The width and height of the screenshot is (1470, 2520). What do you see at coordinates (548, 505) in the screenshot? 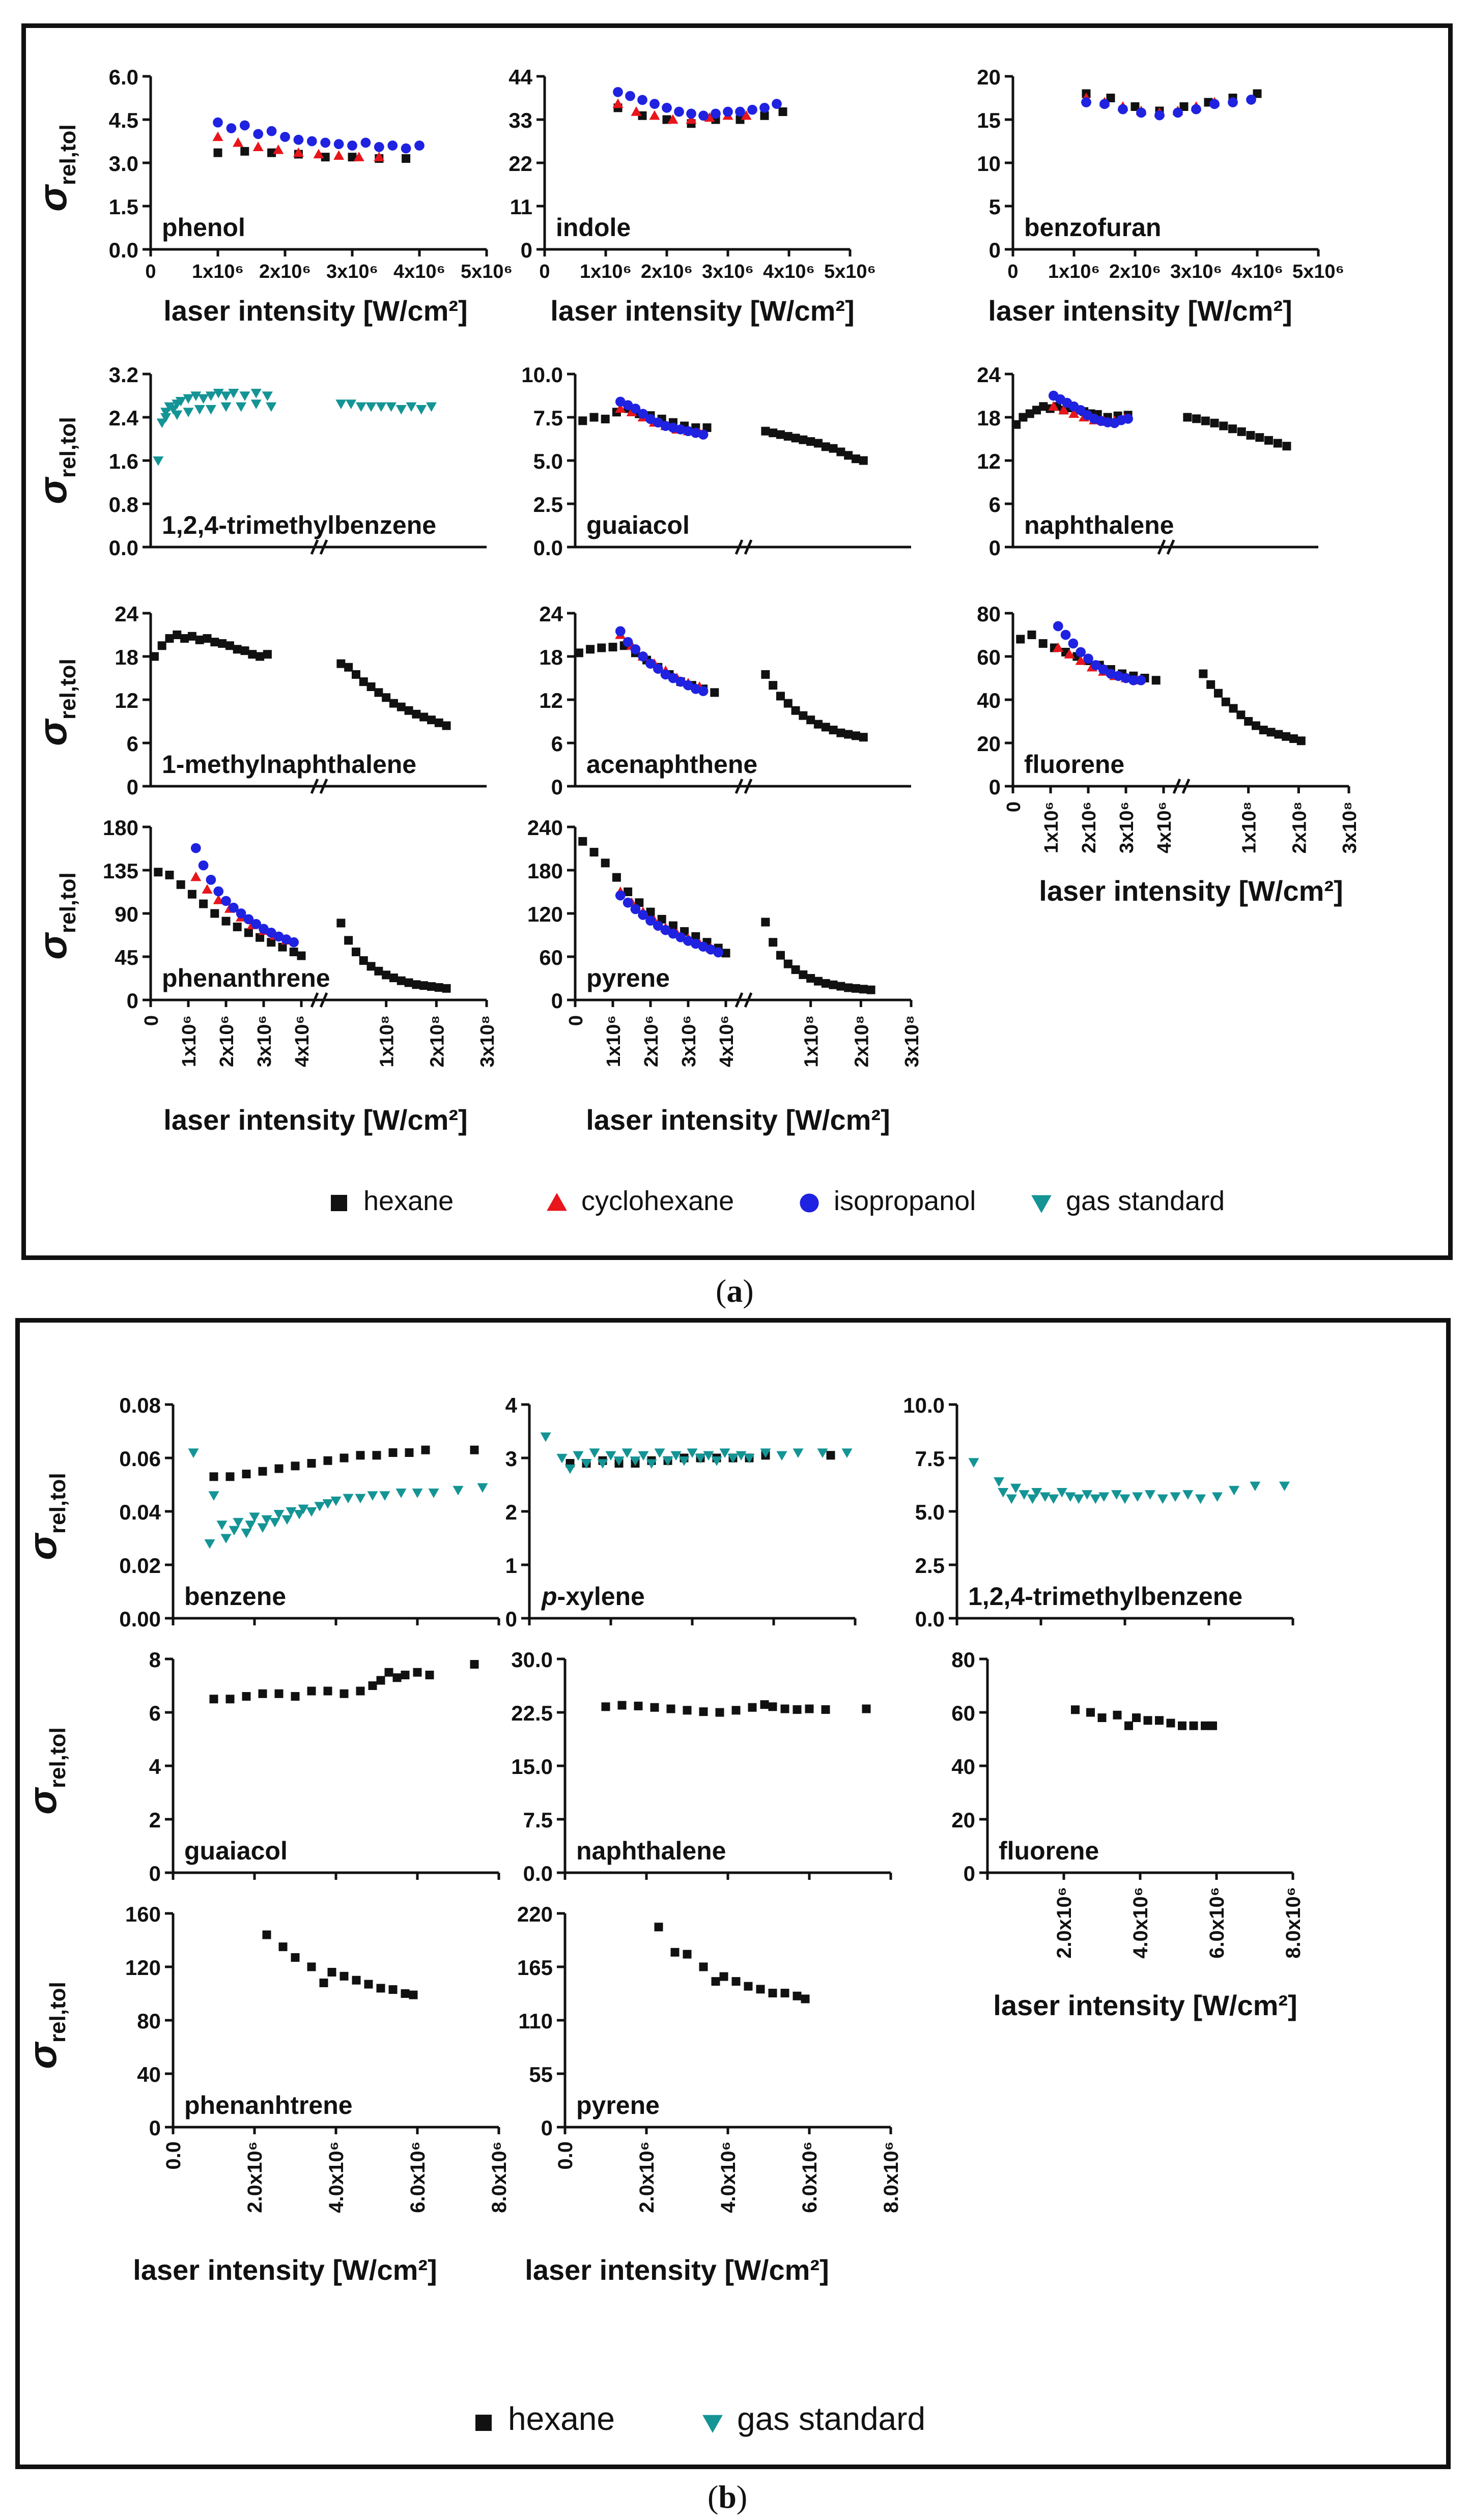
I see `y-tick-label: 2.5` at bounding box center [548, 505].